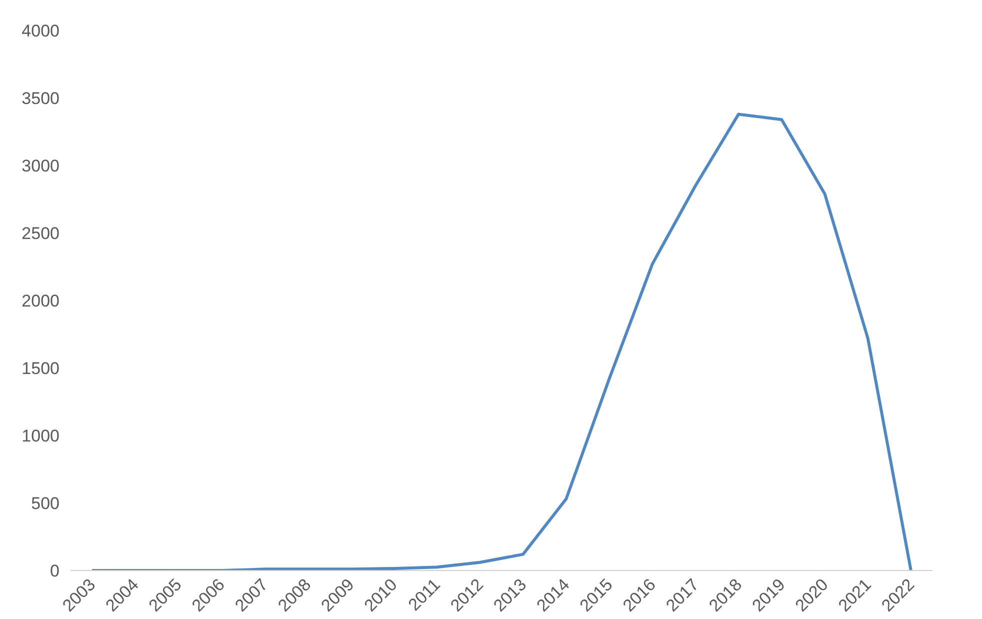  Describe the element at coordinates (41, 301) in the screenshot. I see `y-tick-label: 2000` at that location.